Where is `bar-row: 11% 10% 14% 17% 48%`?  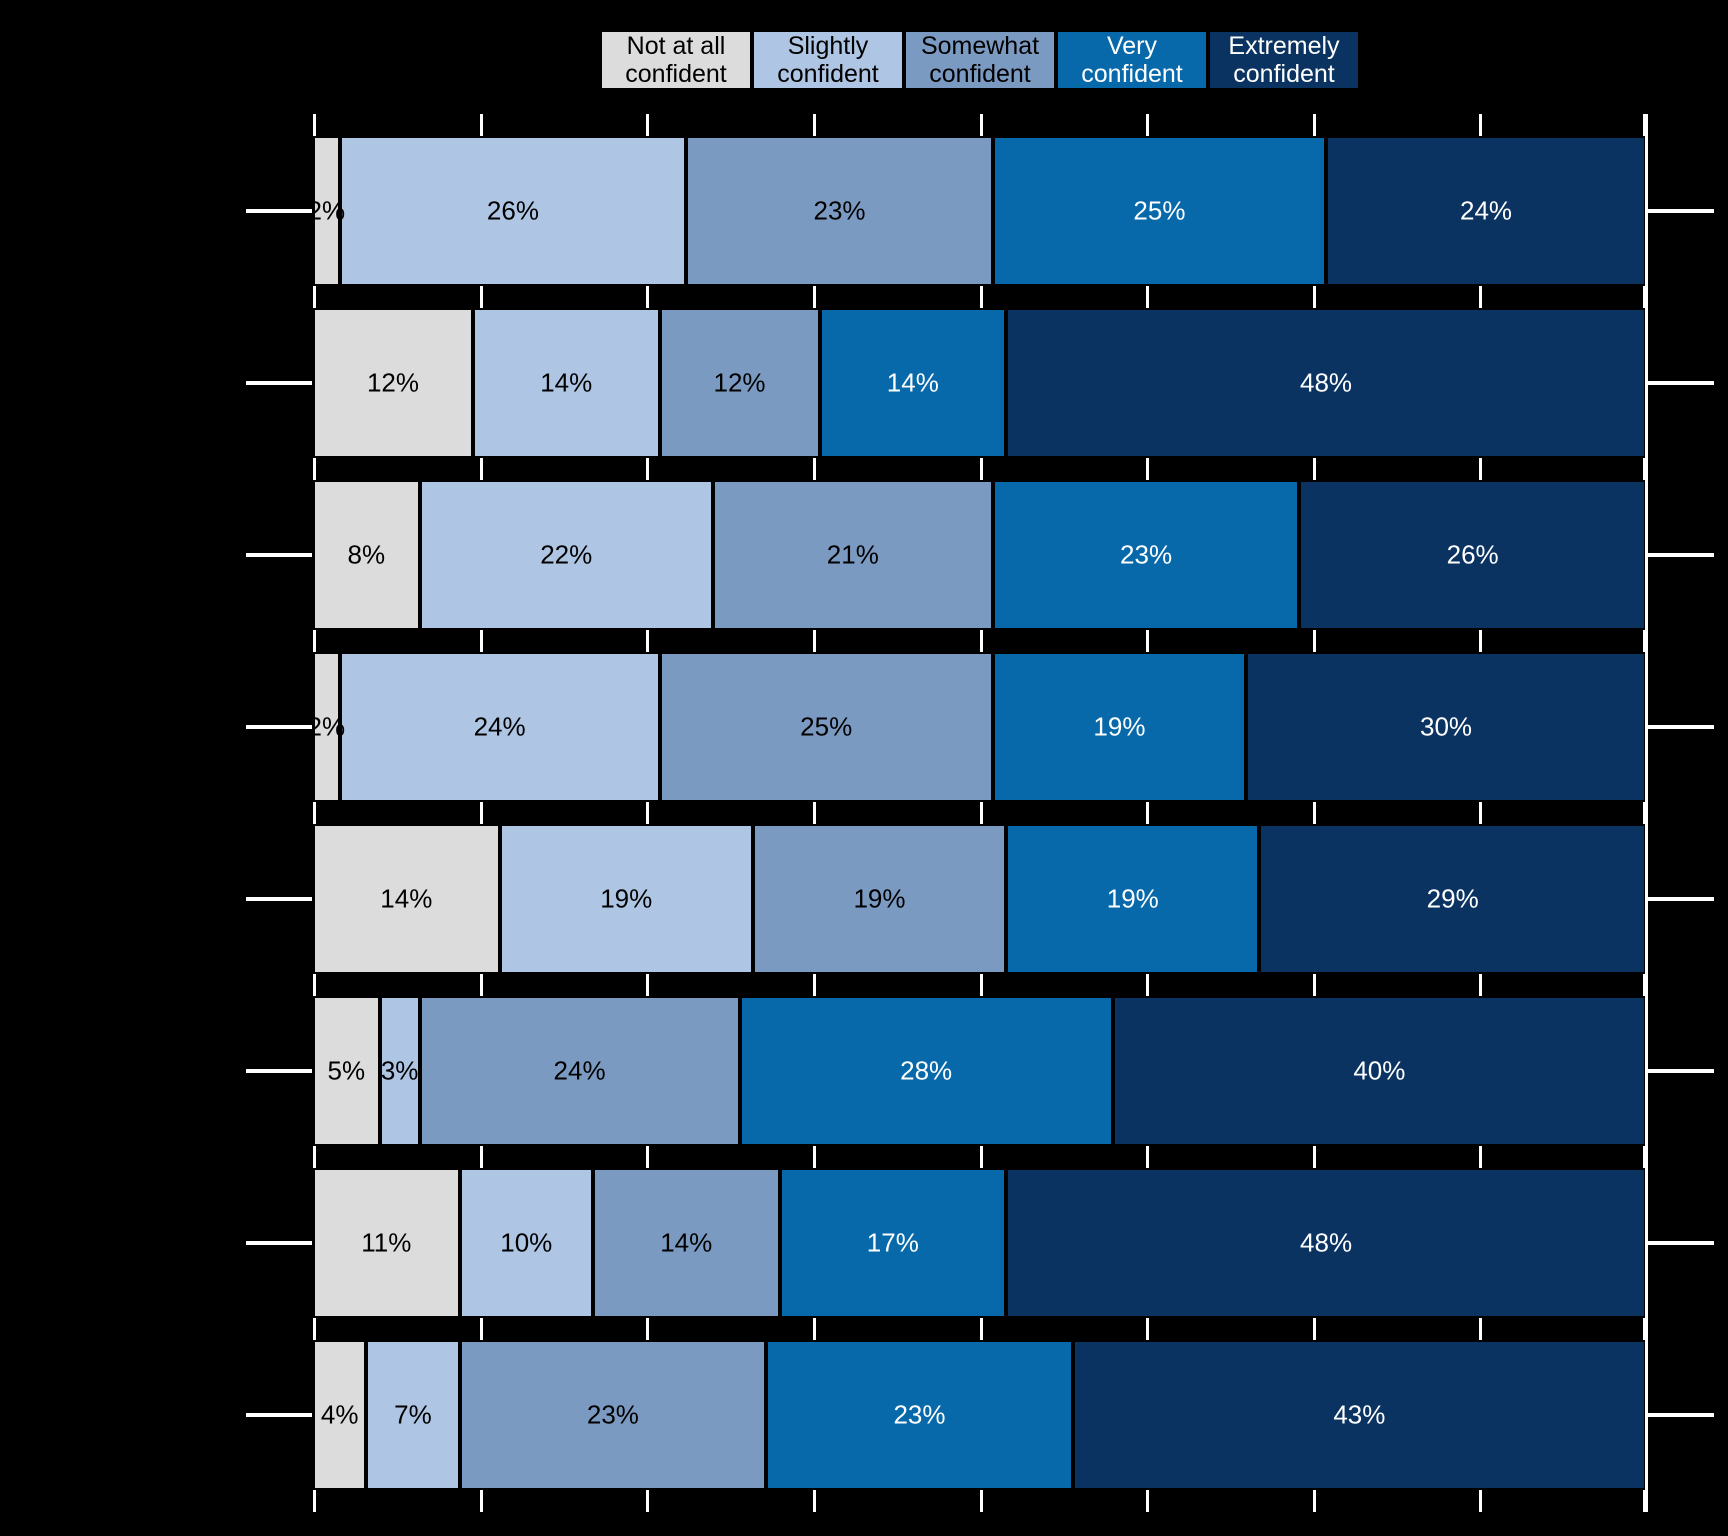 bar-row: 11% 10% 14% 17% 48% is located at coordinates (979, 1243).